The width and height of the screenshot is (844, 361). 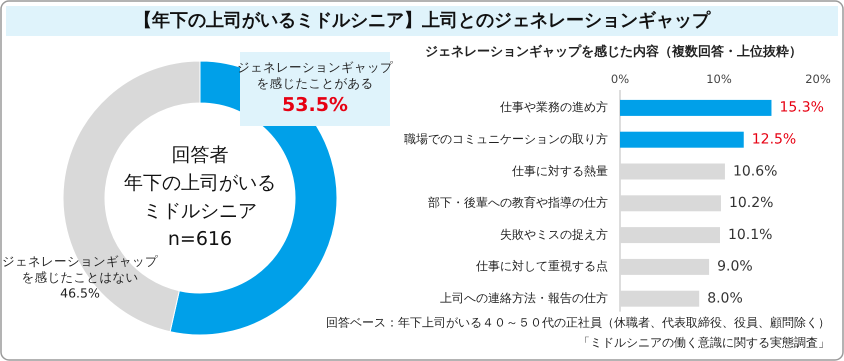 I want to click on x-tick-label: 0%, so click(x=620, y=79).